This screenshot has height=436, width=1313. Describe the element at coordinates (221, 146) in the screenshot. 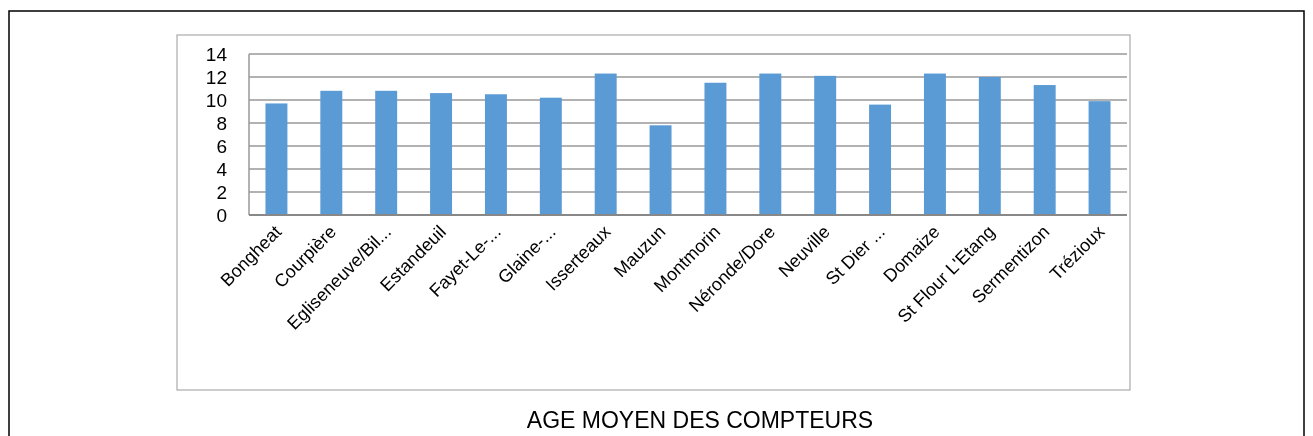

I see `y-tick-label: 6` at that location.